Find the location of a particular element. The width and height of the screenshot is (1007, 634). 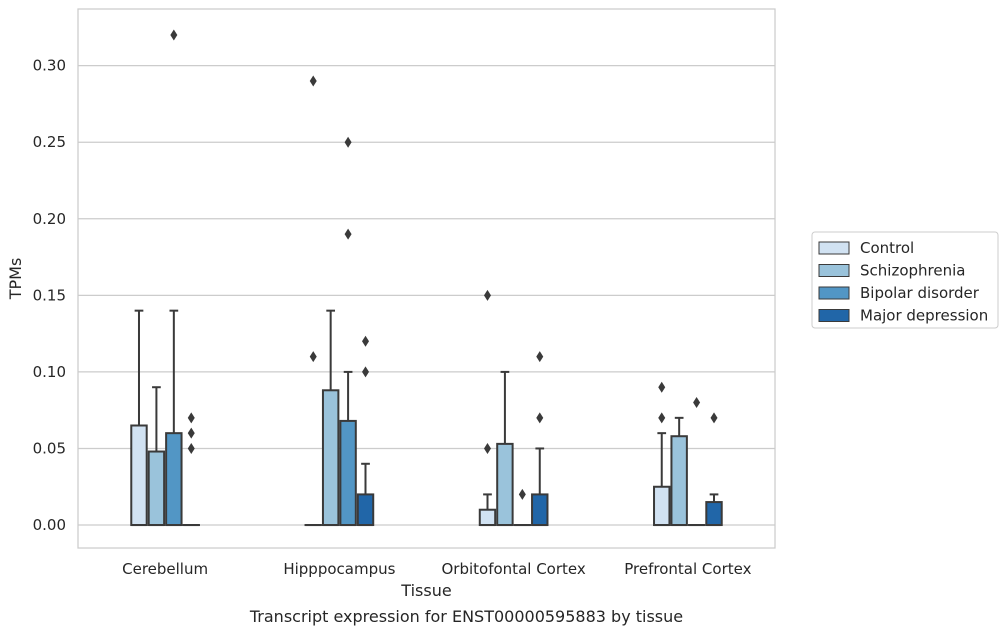

y-tick-labels: 0.00 0.05 0.10 0.15 0.20 0.25 0.30 is located at coordinates (49, 295).